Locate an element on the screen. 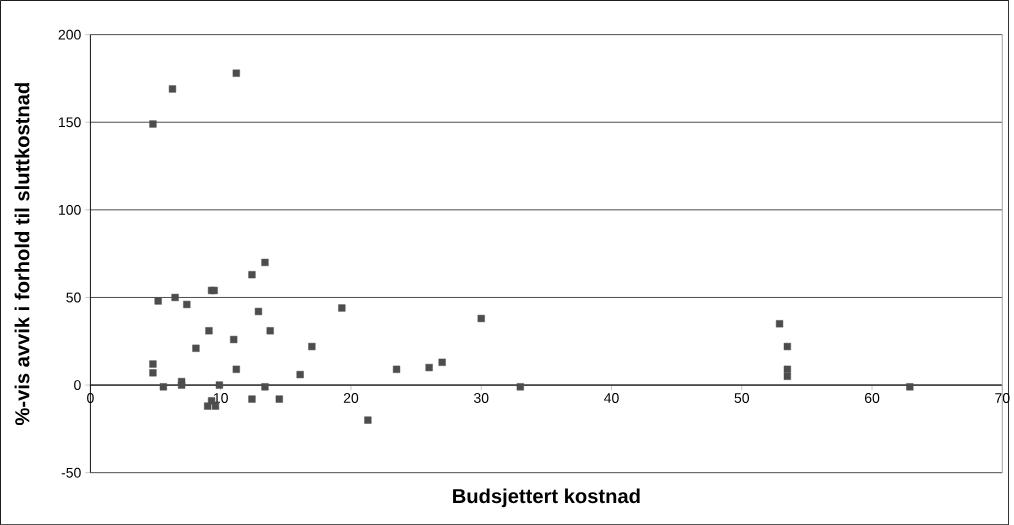  y-tick-label: 0 is located at coordinates (77, 385).